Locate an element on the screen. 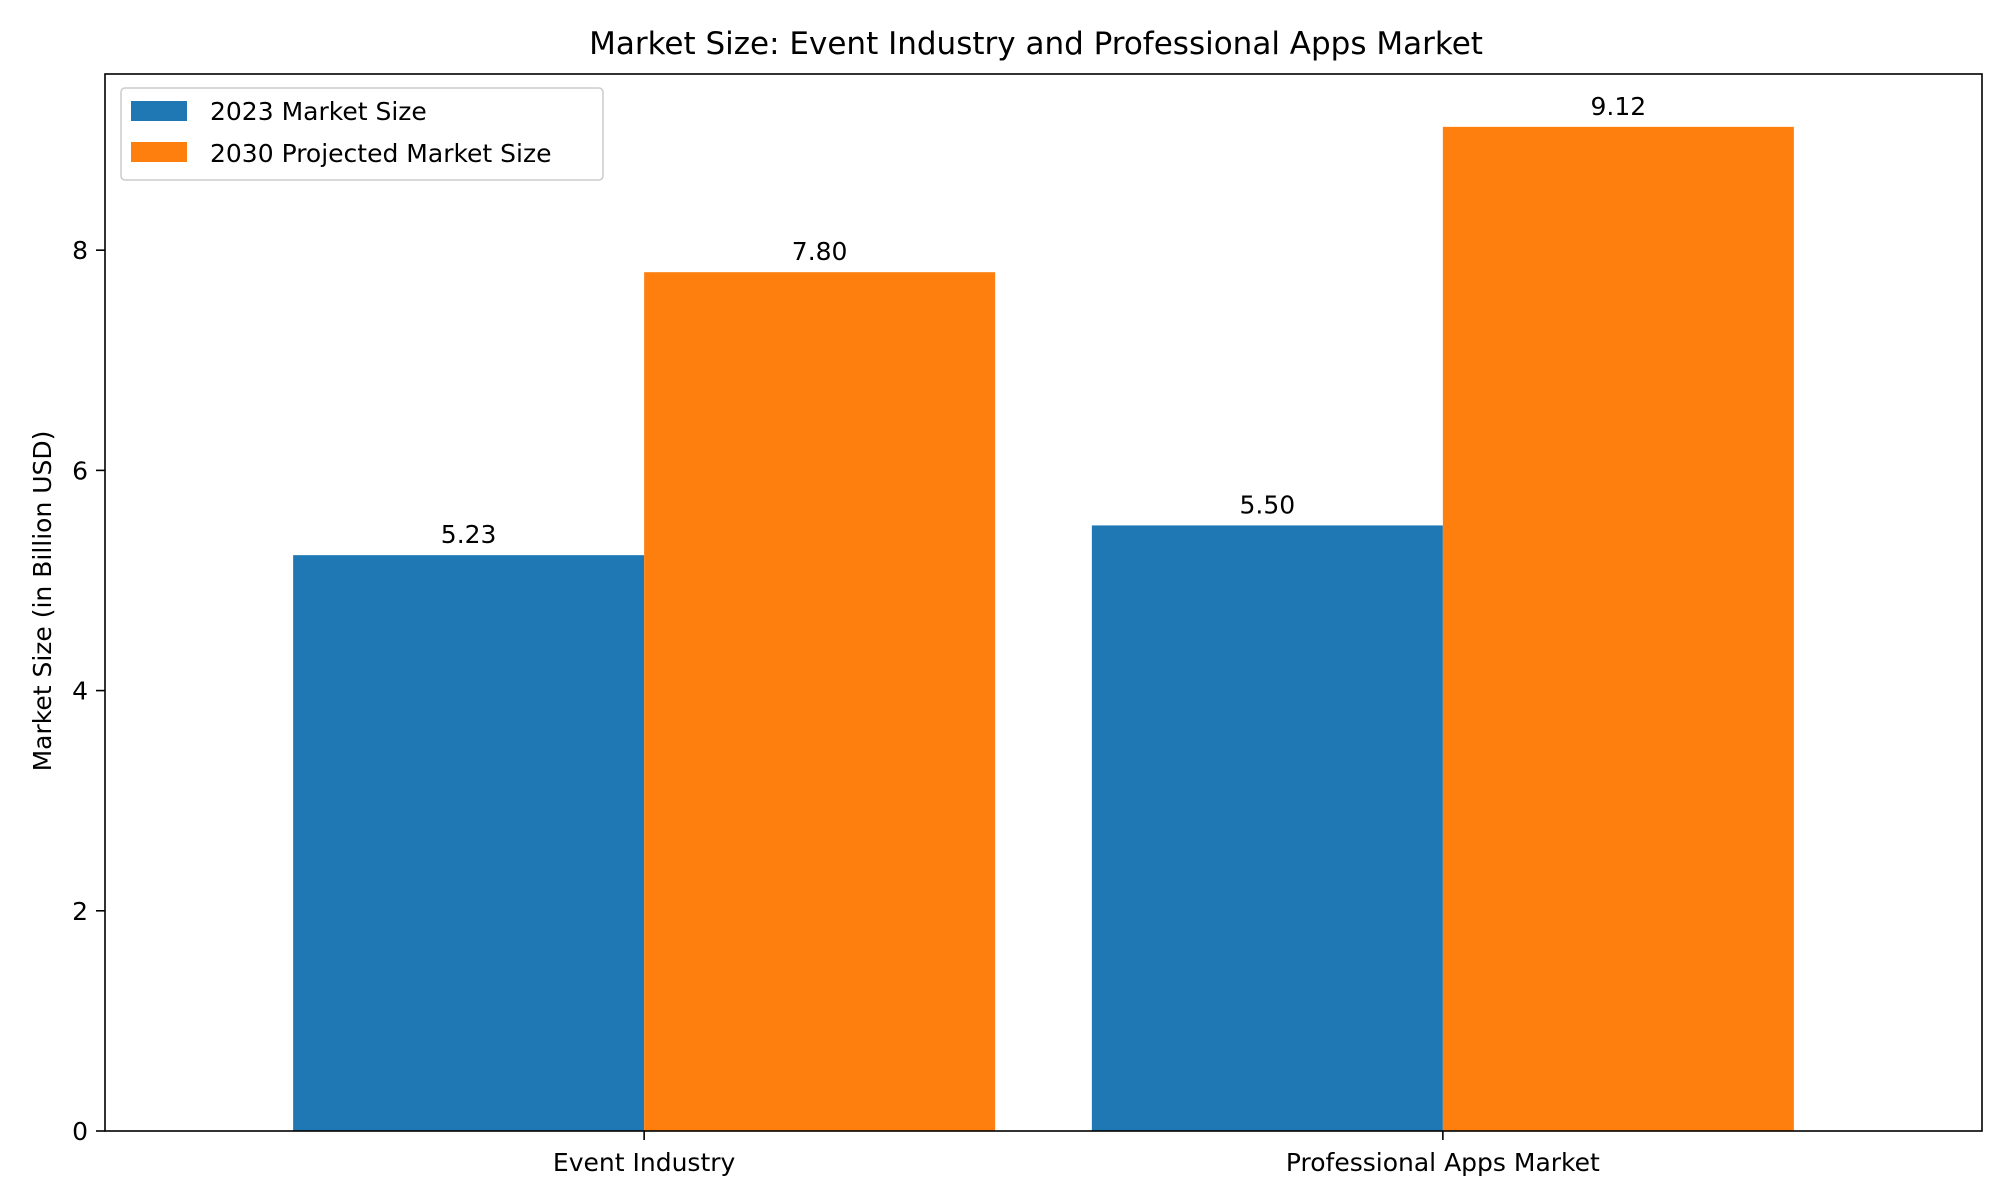  y-tick-label: 0 is located at coordinates (80, 1131).